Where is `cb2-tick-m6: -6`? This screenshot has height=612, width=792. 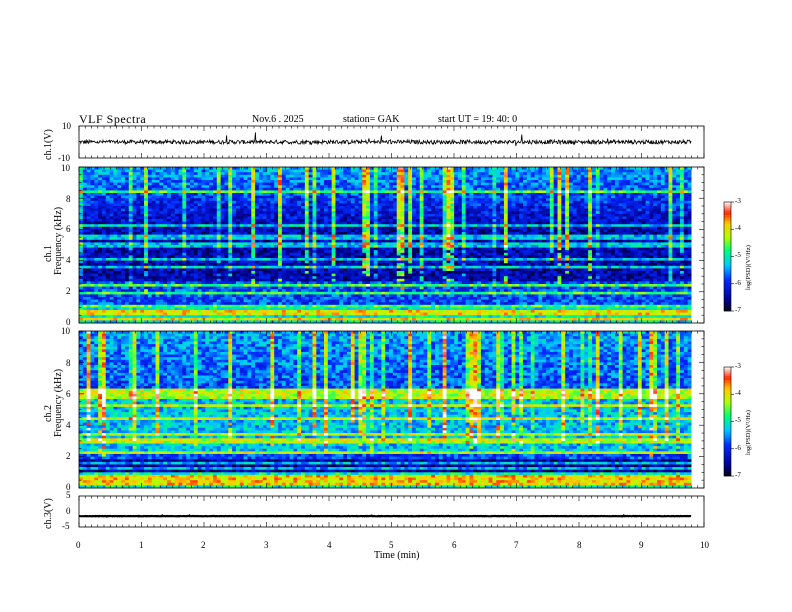
cb2-tick-m6: -6 is located at coordinates (738, 448).